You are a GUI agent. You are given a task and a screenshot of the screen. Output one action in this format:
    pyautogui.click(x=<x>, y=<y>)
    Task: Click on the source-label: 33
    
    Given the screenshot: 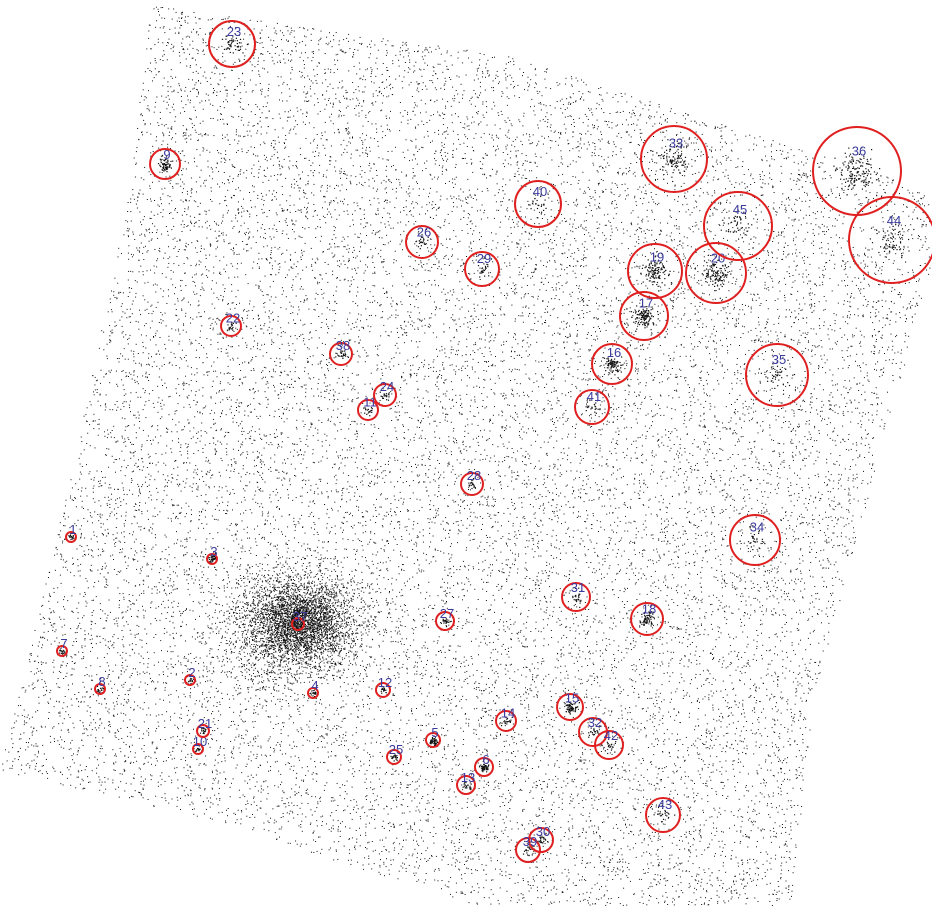 What is the action you would take?
    pyautogui.click(x=676, y=142)
    